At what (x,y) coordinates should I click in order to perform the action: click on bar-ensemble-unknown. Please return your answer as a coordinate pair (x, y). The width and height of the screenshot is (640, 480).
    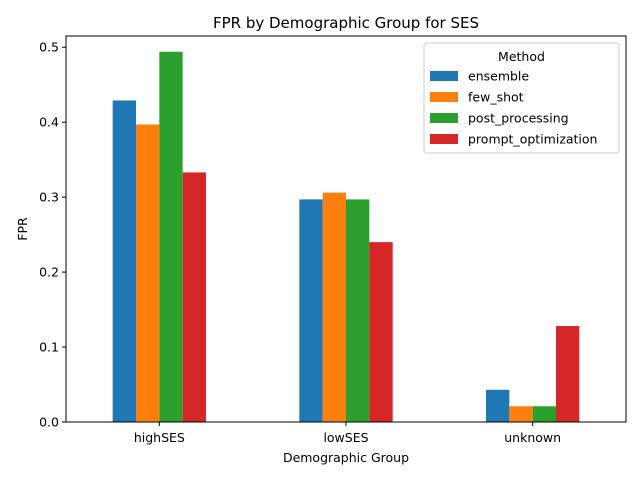
    Looking at the image, I should click on (498, 405).